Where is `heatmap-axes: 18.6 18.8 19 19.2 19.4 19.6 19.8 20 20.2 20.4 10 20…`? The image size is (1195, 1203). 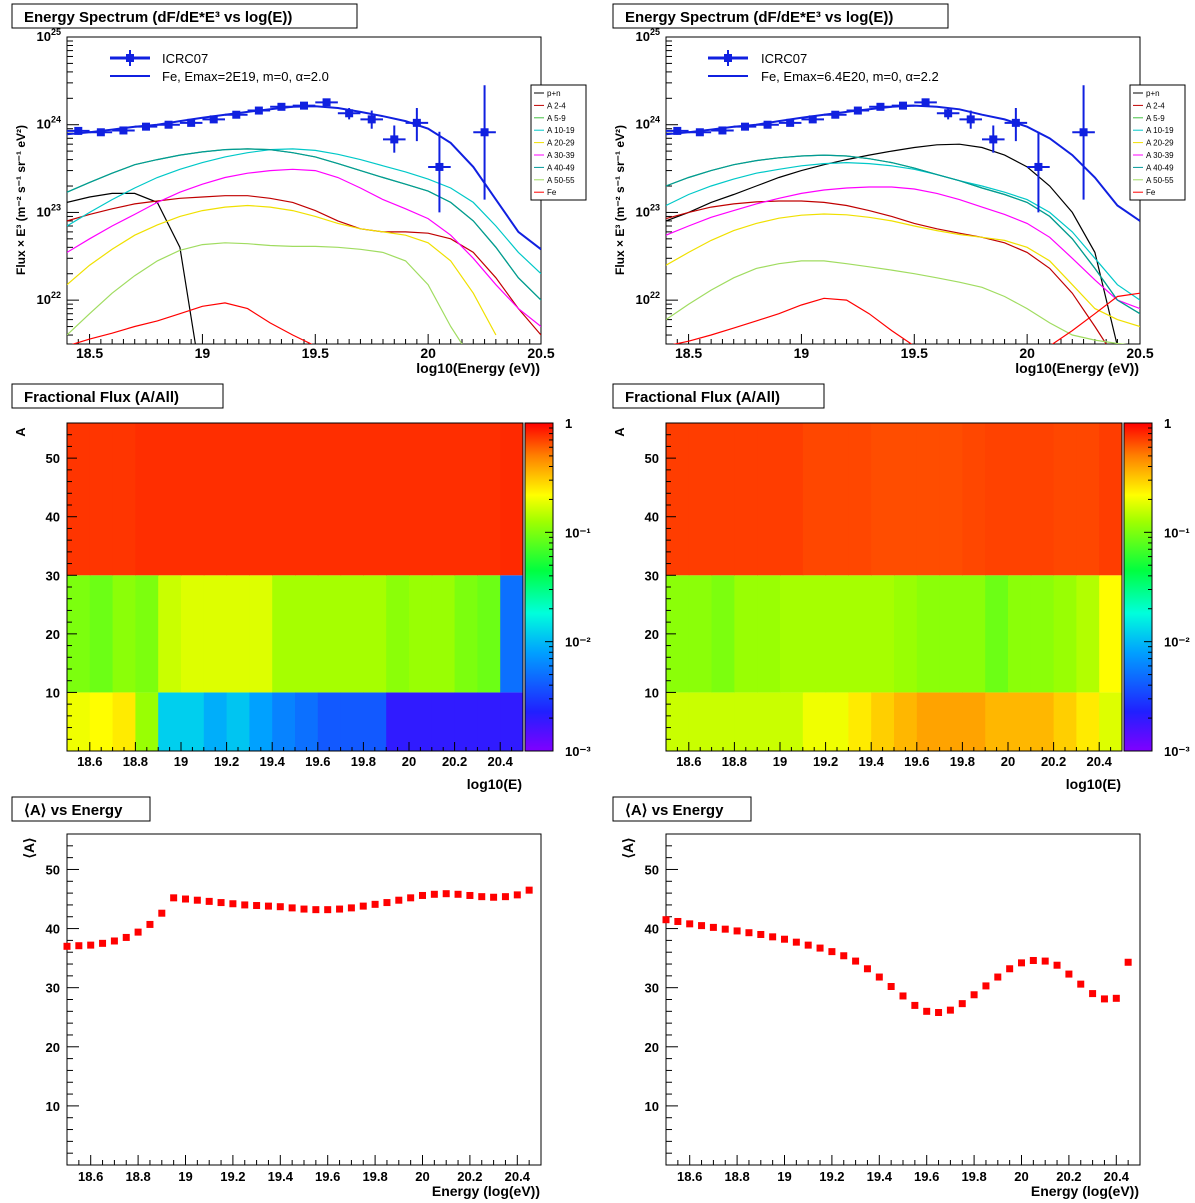
heatmap-axes: 18.6 18.8 19 19.2 19.4 19.6 19.8 20 20.2 20.4 10 20… is located at coordinates (285, 595).